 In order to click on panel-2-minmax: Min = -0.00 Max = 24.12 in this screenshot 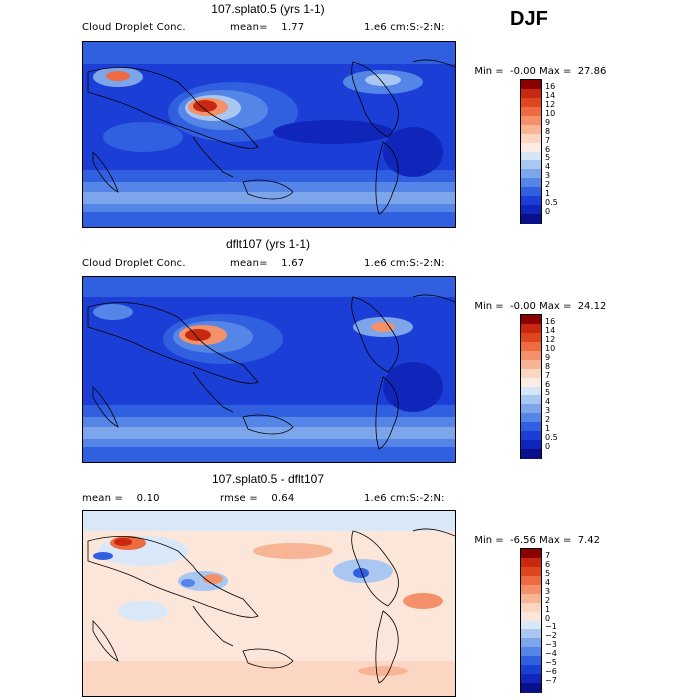, I will do `click(537, 301)`.